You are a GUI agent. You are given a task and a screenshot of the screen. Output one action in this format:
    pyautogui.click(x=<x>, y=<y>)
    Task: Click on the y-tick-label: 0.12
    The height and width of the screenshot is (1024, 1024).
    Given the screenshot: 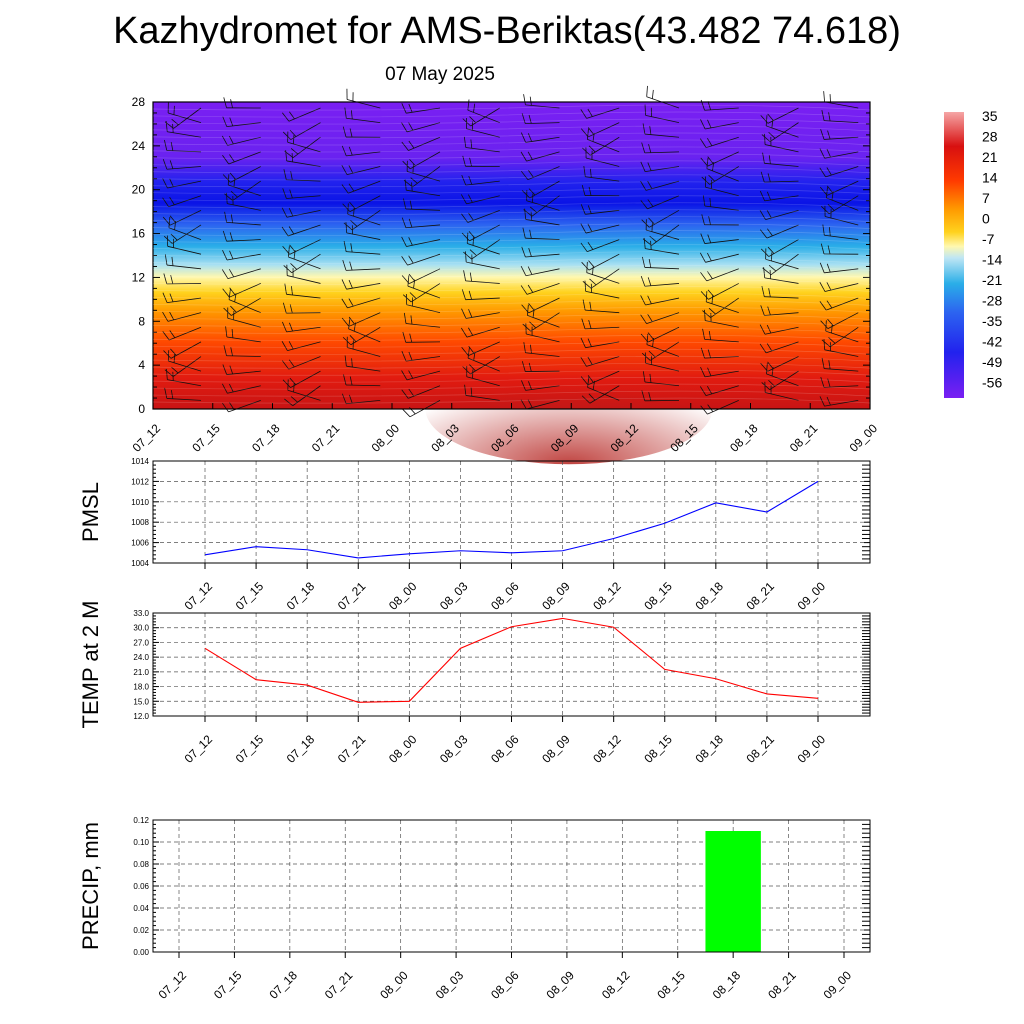 What is the action you would take?
    pyautogui.click(x=141, y=820)
    